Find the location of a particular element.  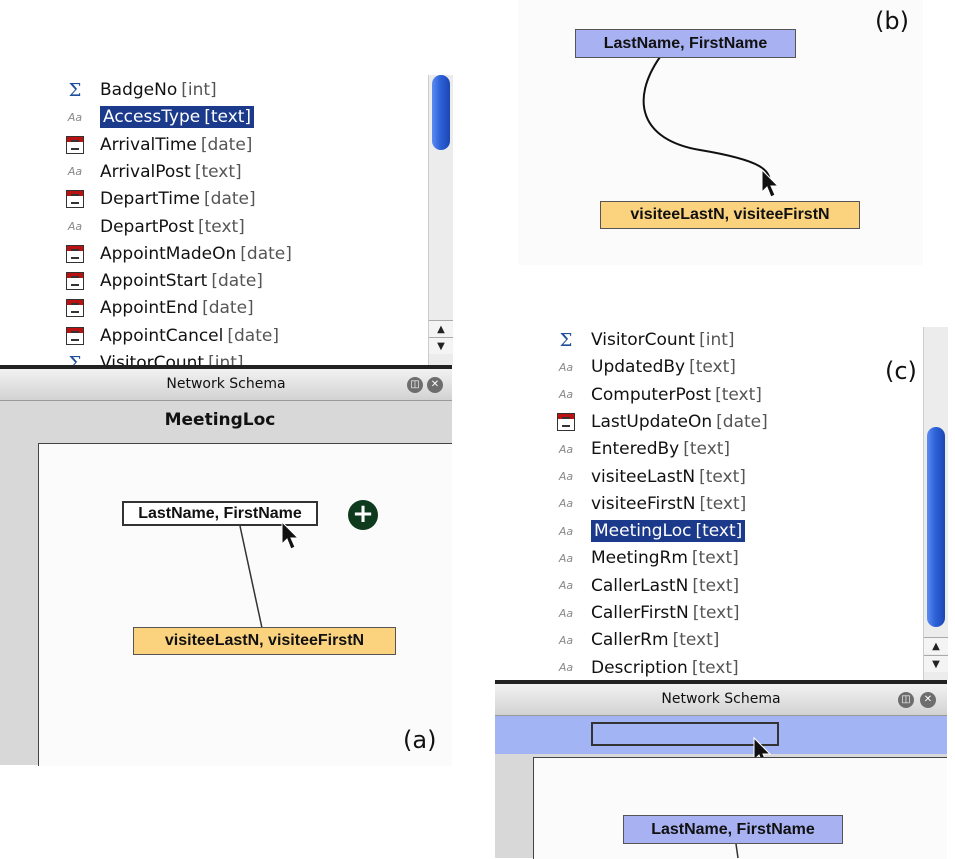

panel-c-field-item: Aa UpdatedBy [text] is located at coordinates (645, 367).